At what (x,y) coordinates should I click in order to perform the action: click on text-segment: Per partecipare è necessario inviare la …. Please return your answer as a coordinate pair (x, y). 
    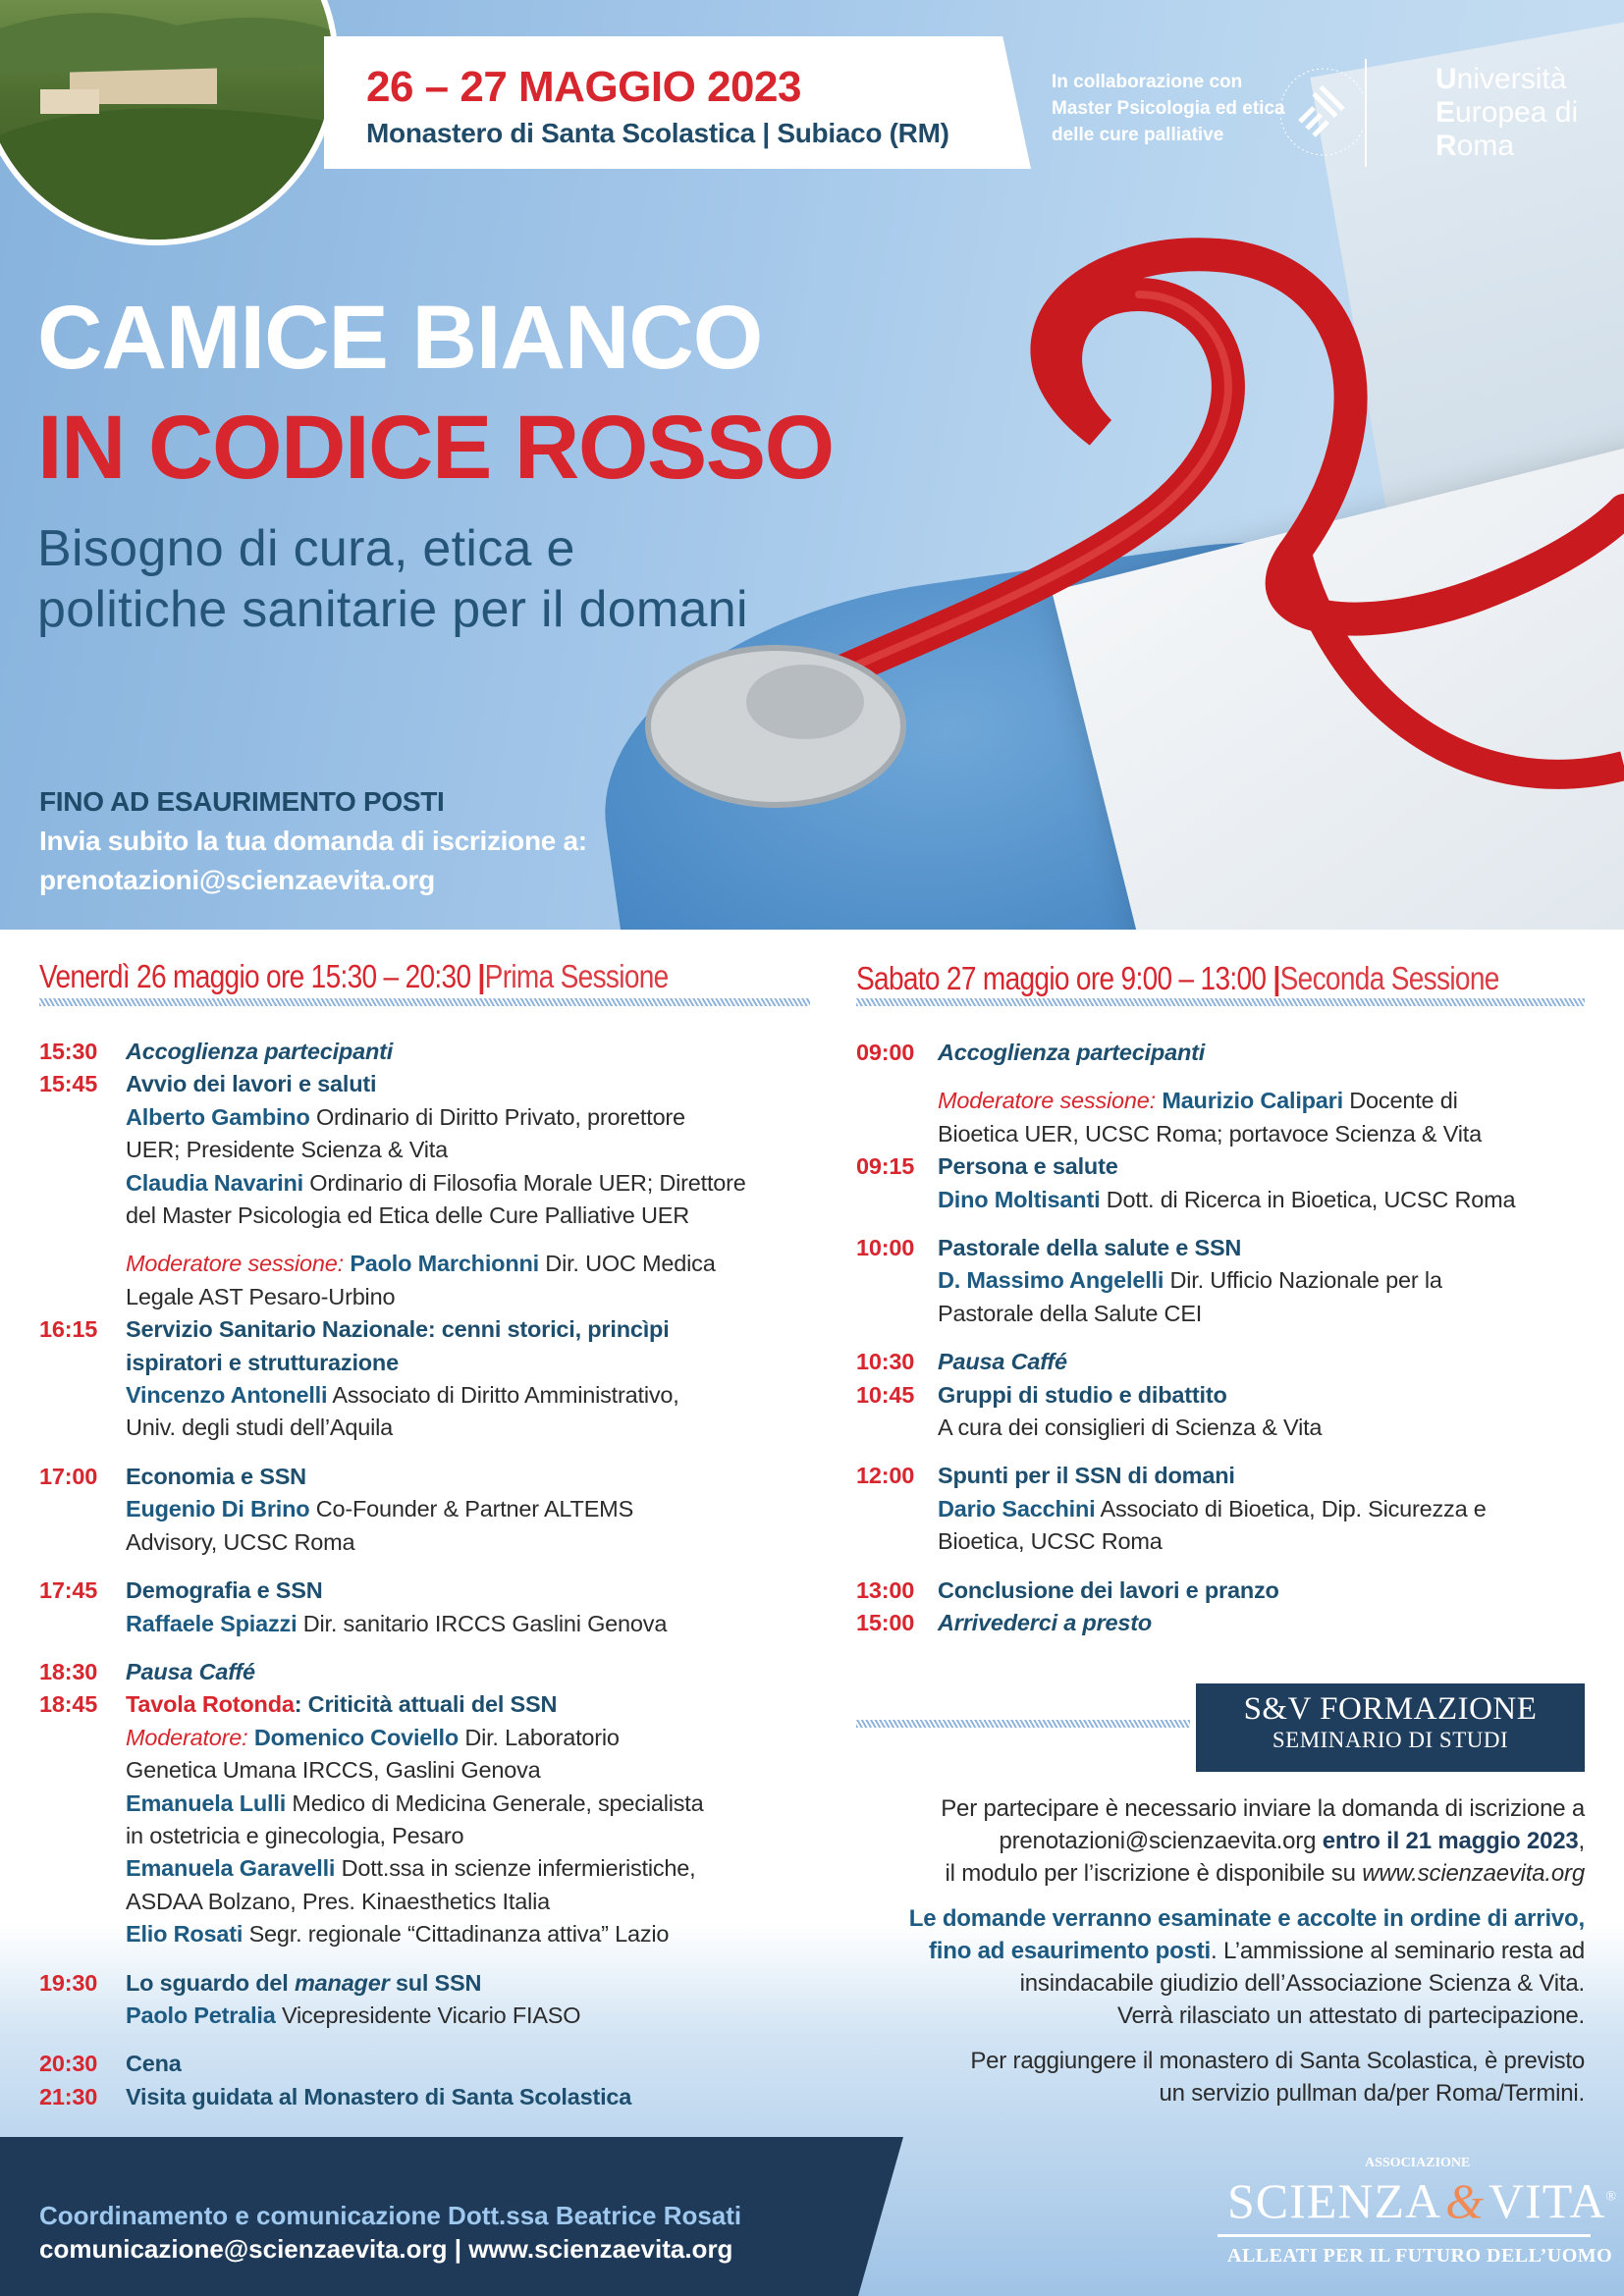
    Looking at the image, I should click on (1263, 1809).